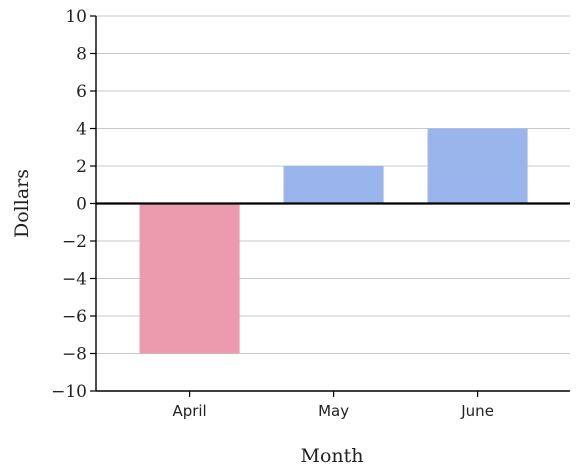 This screenshot has width=582, height=471. Describe the element at coordinates (74, 242) in the screenshot. I see `y-tick-label: −2` at that location.